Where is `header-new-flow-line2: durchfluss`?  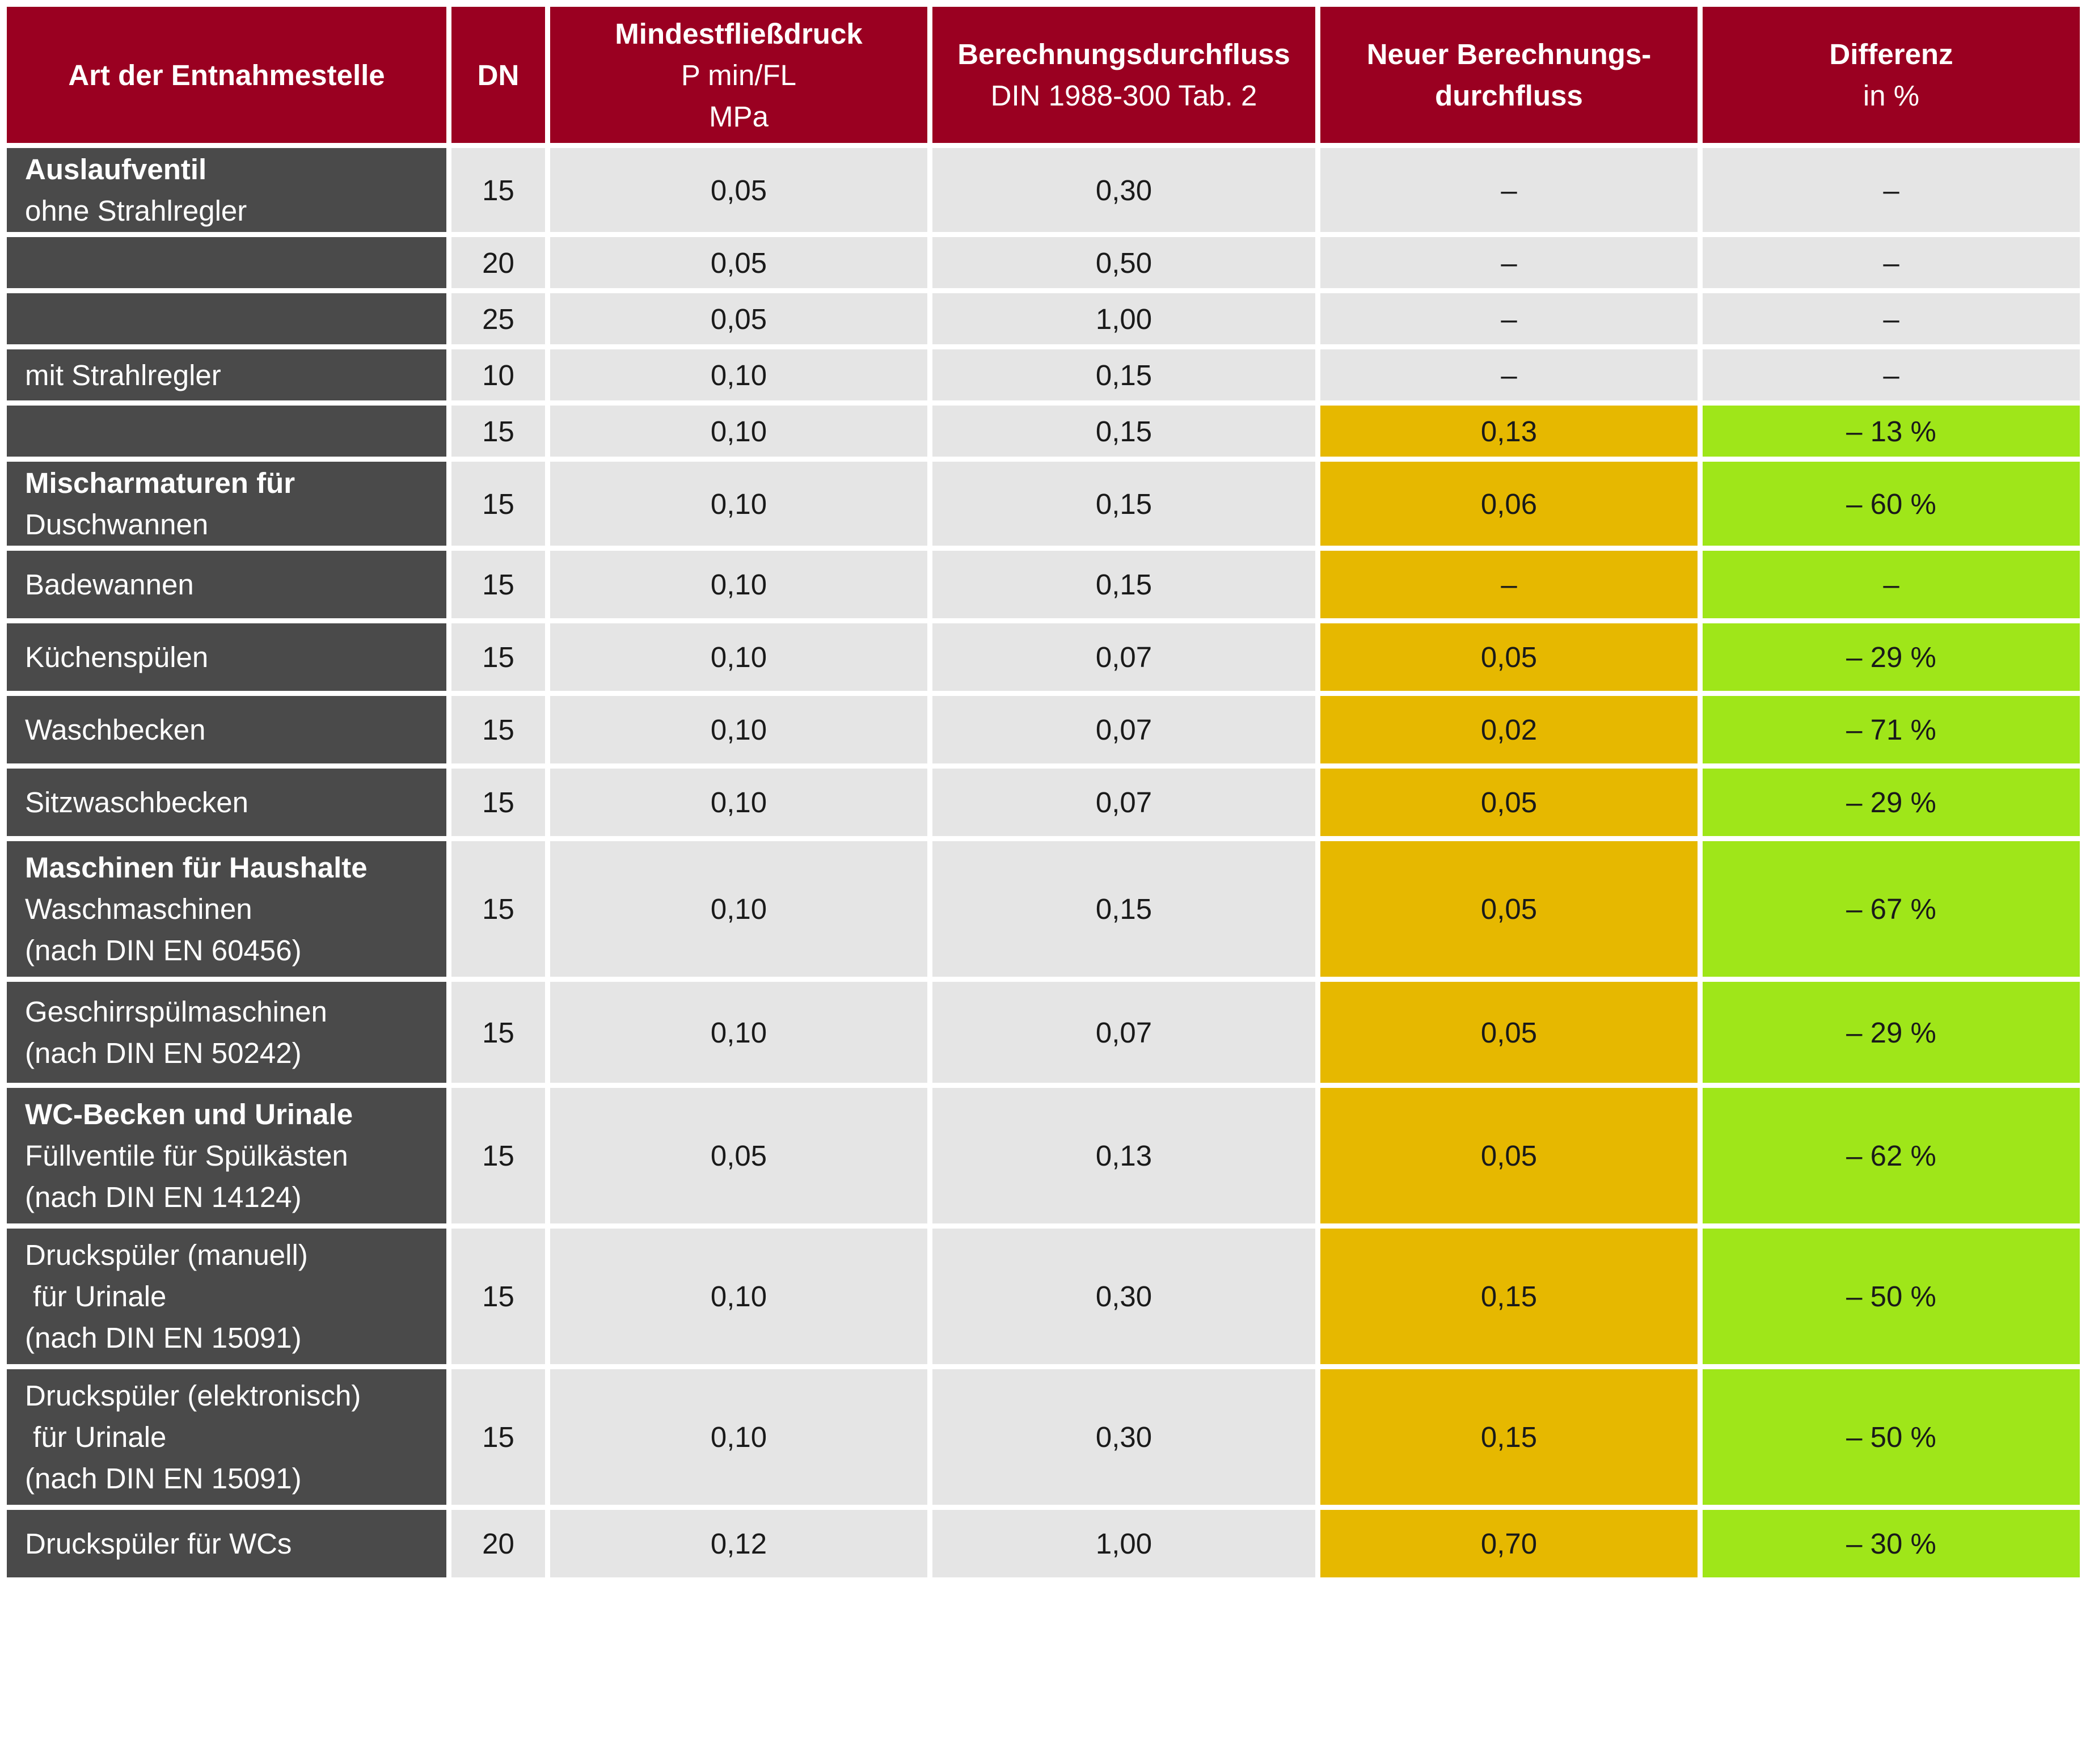 header-new-flow-line2: durchfluss is located at coordinates (1509, 95).